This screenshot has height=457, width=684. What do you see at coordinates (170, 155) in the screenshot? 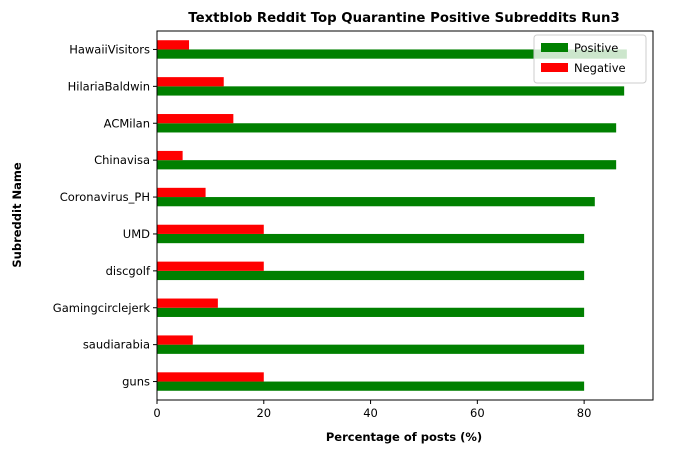
I see `bar-negative-Chinavisa` at bounding box center [170, 155].